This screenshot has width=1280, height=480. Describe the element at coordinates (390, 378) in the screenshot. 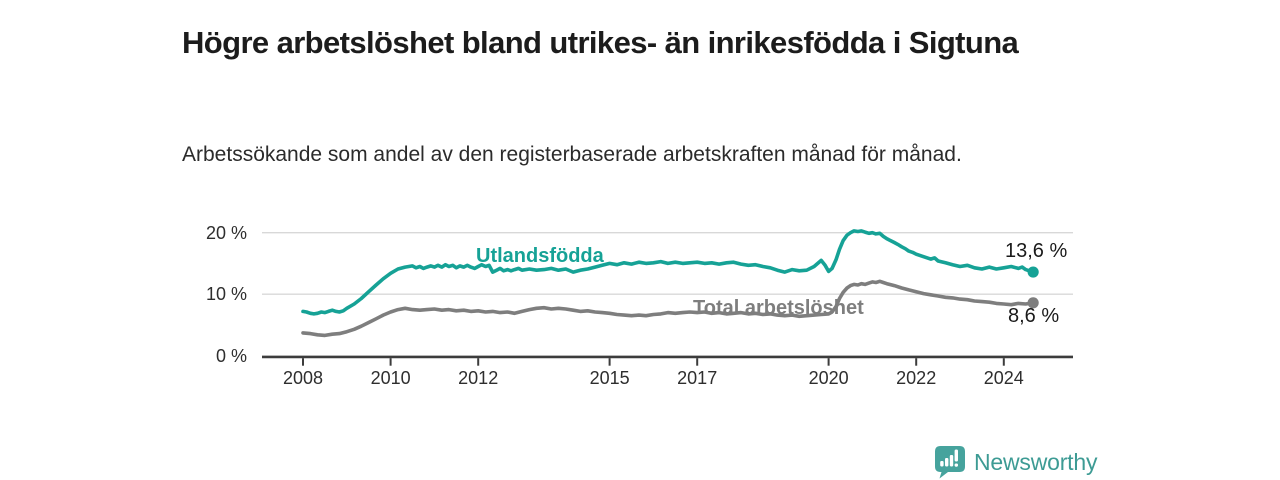

I see `x-tick-label: 2010` at that location.